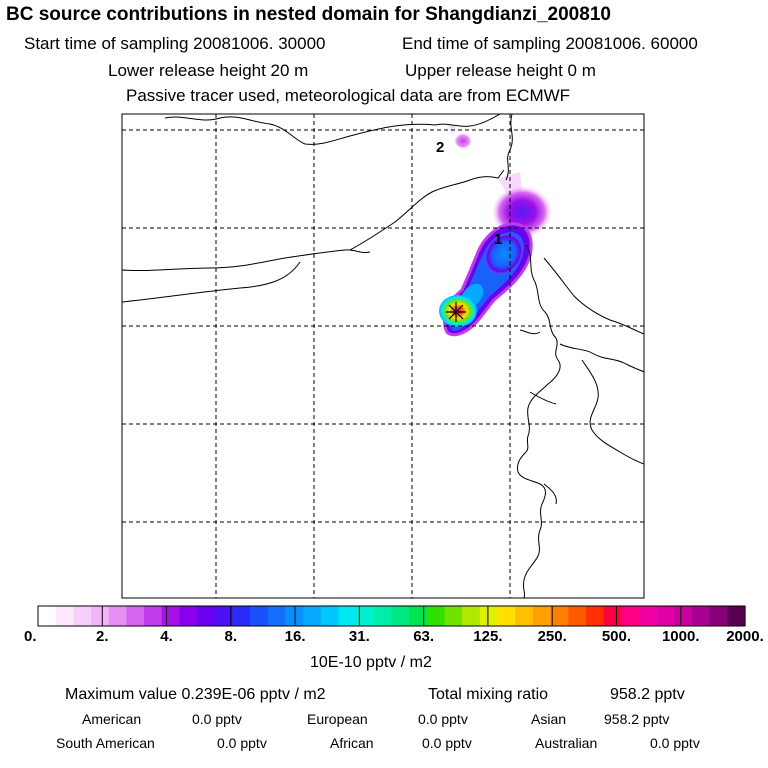  What do you see at coordinates (30, 636) in the screenshot?
I see `colorbar-tick-label: 0.` at bounding box center [30, 636].